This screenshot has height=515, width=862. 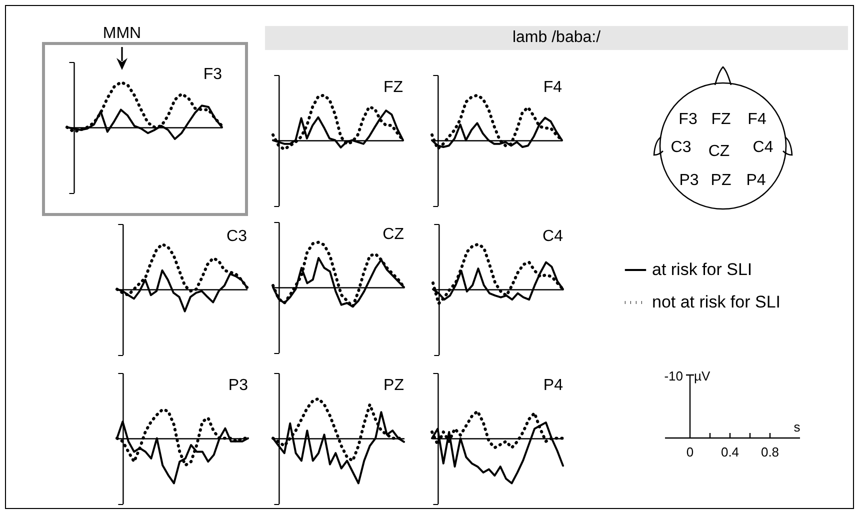 What do you see at coordinates (721, 120) in the screenshot?
I see `text: FZ` at bounding box center [721, 120].